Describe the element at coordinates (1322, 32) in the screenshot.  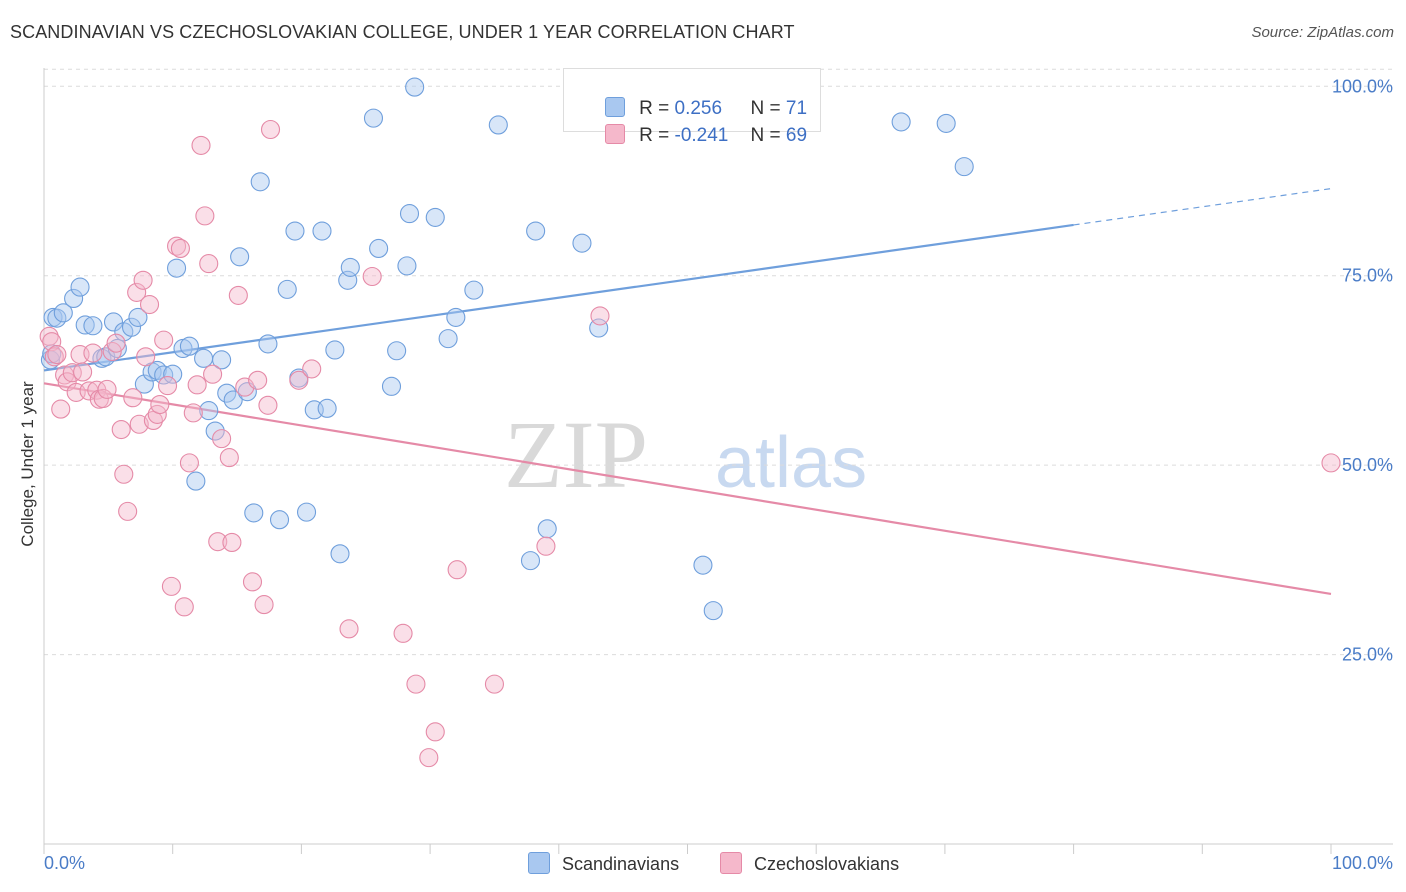
I see `source-label: Source: ZipAtlas.com` at that location.